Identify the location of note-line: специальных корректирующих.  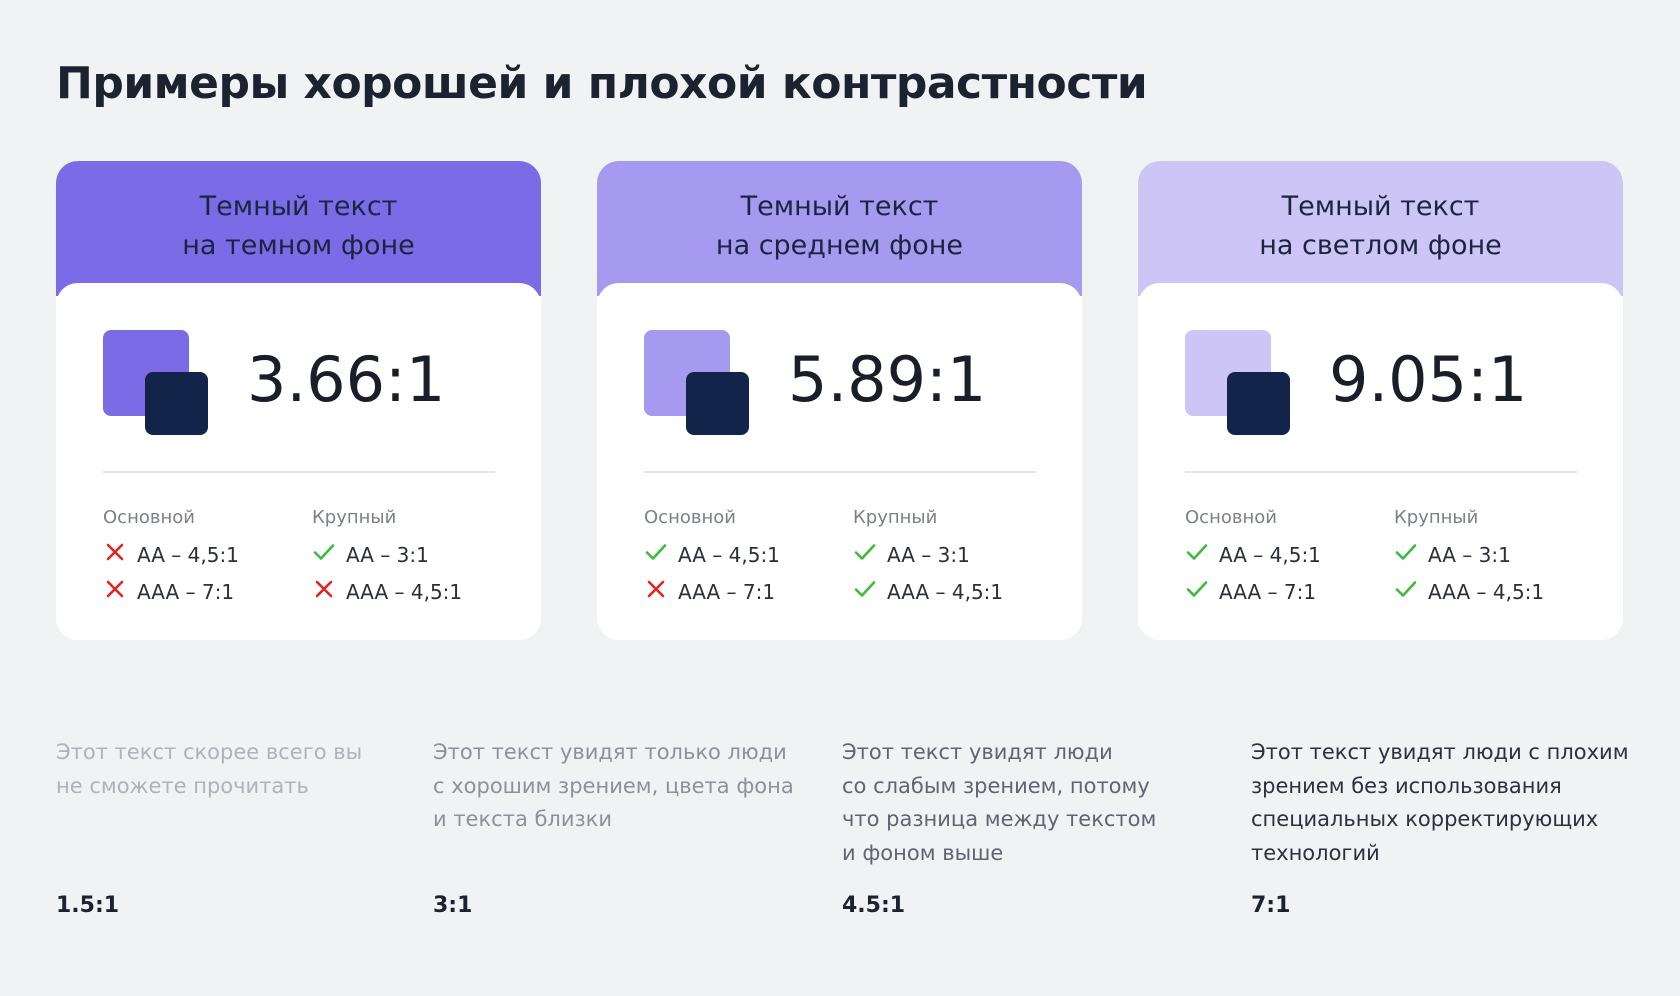
(1425, 819).